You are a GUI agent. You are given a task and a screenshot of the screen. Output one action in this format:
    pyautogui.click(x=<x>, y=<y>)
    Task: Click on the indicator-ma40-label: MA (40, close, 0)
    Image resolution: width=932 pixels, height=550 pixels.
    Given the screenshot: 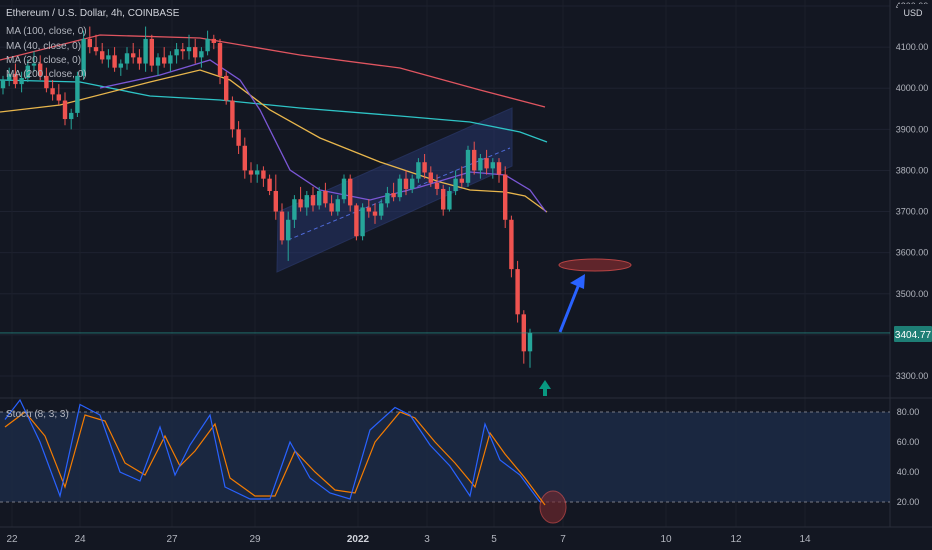 What is the action you would take?
    pyautogui.click(x=43, y=46)
    